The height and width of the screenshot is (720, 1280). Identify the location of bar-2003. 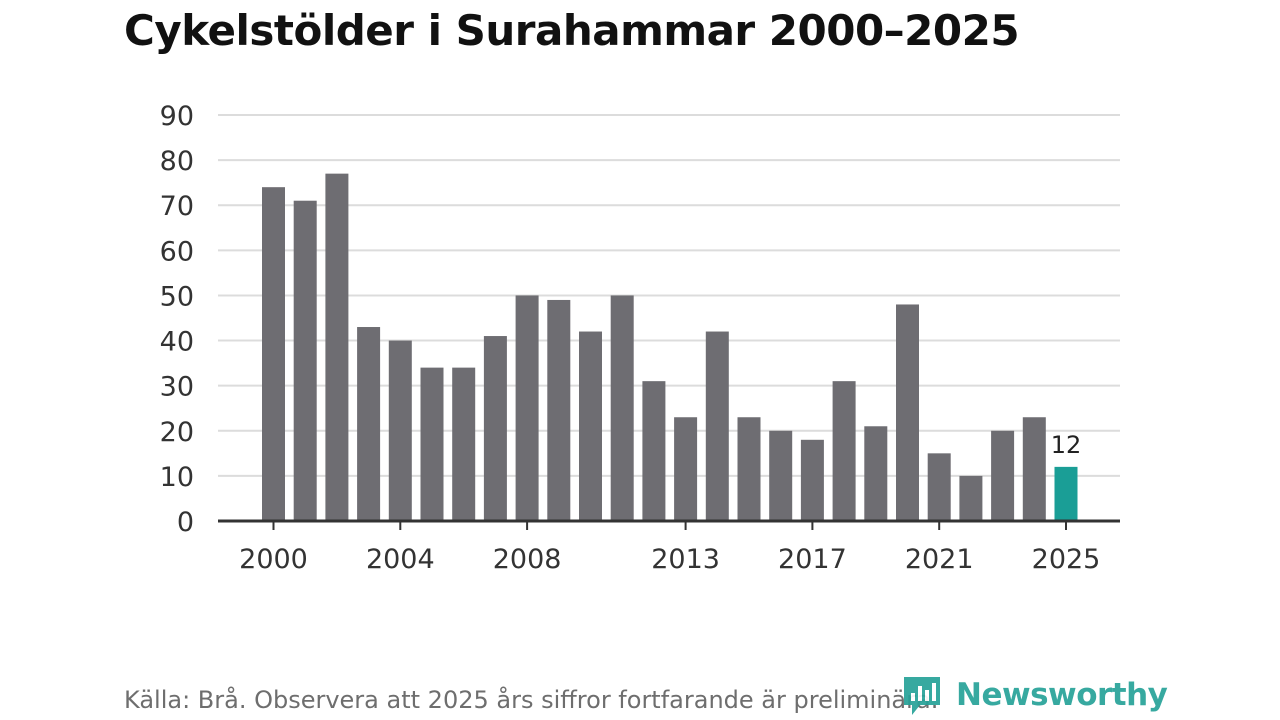
(369, 424).